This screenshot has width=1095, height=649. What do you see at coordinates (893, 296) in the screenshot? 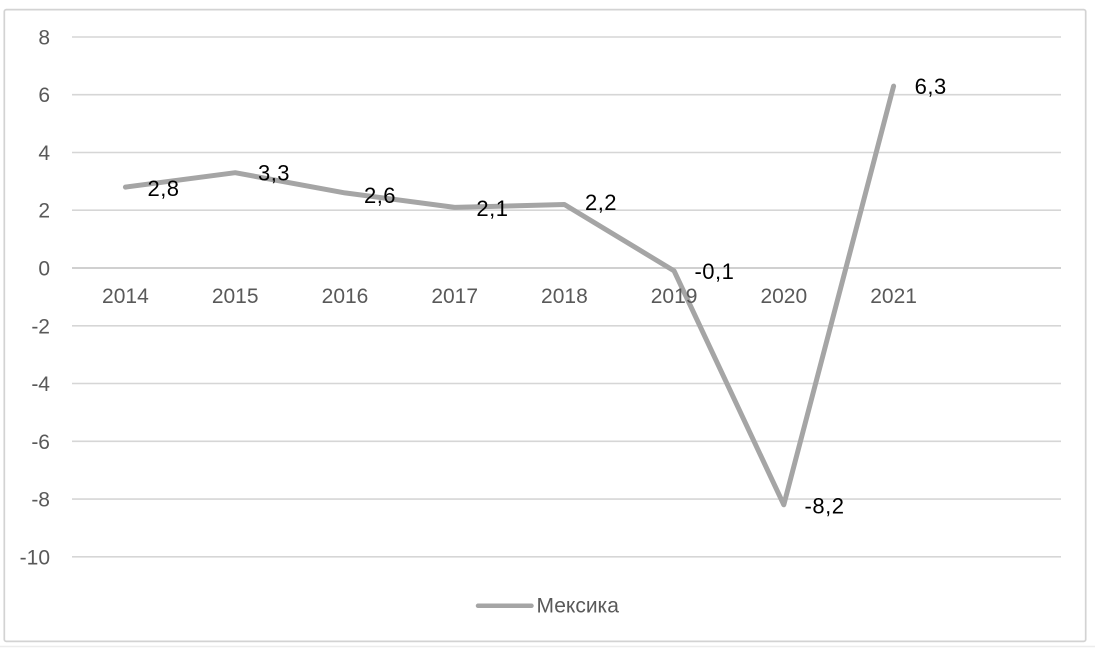
I see `svg-text: 2021` at bounding box center [893, 296].